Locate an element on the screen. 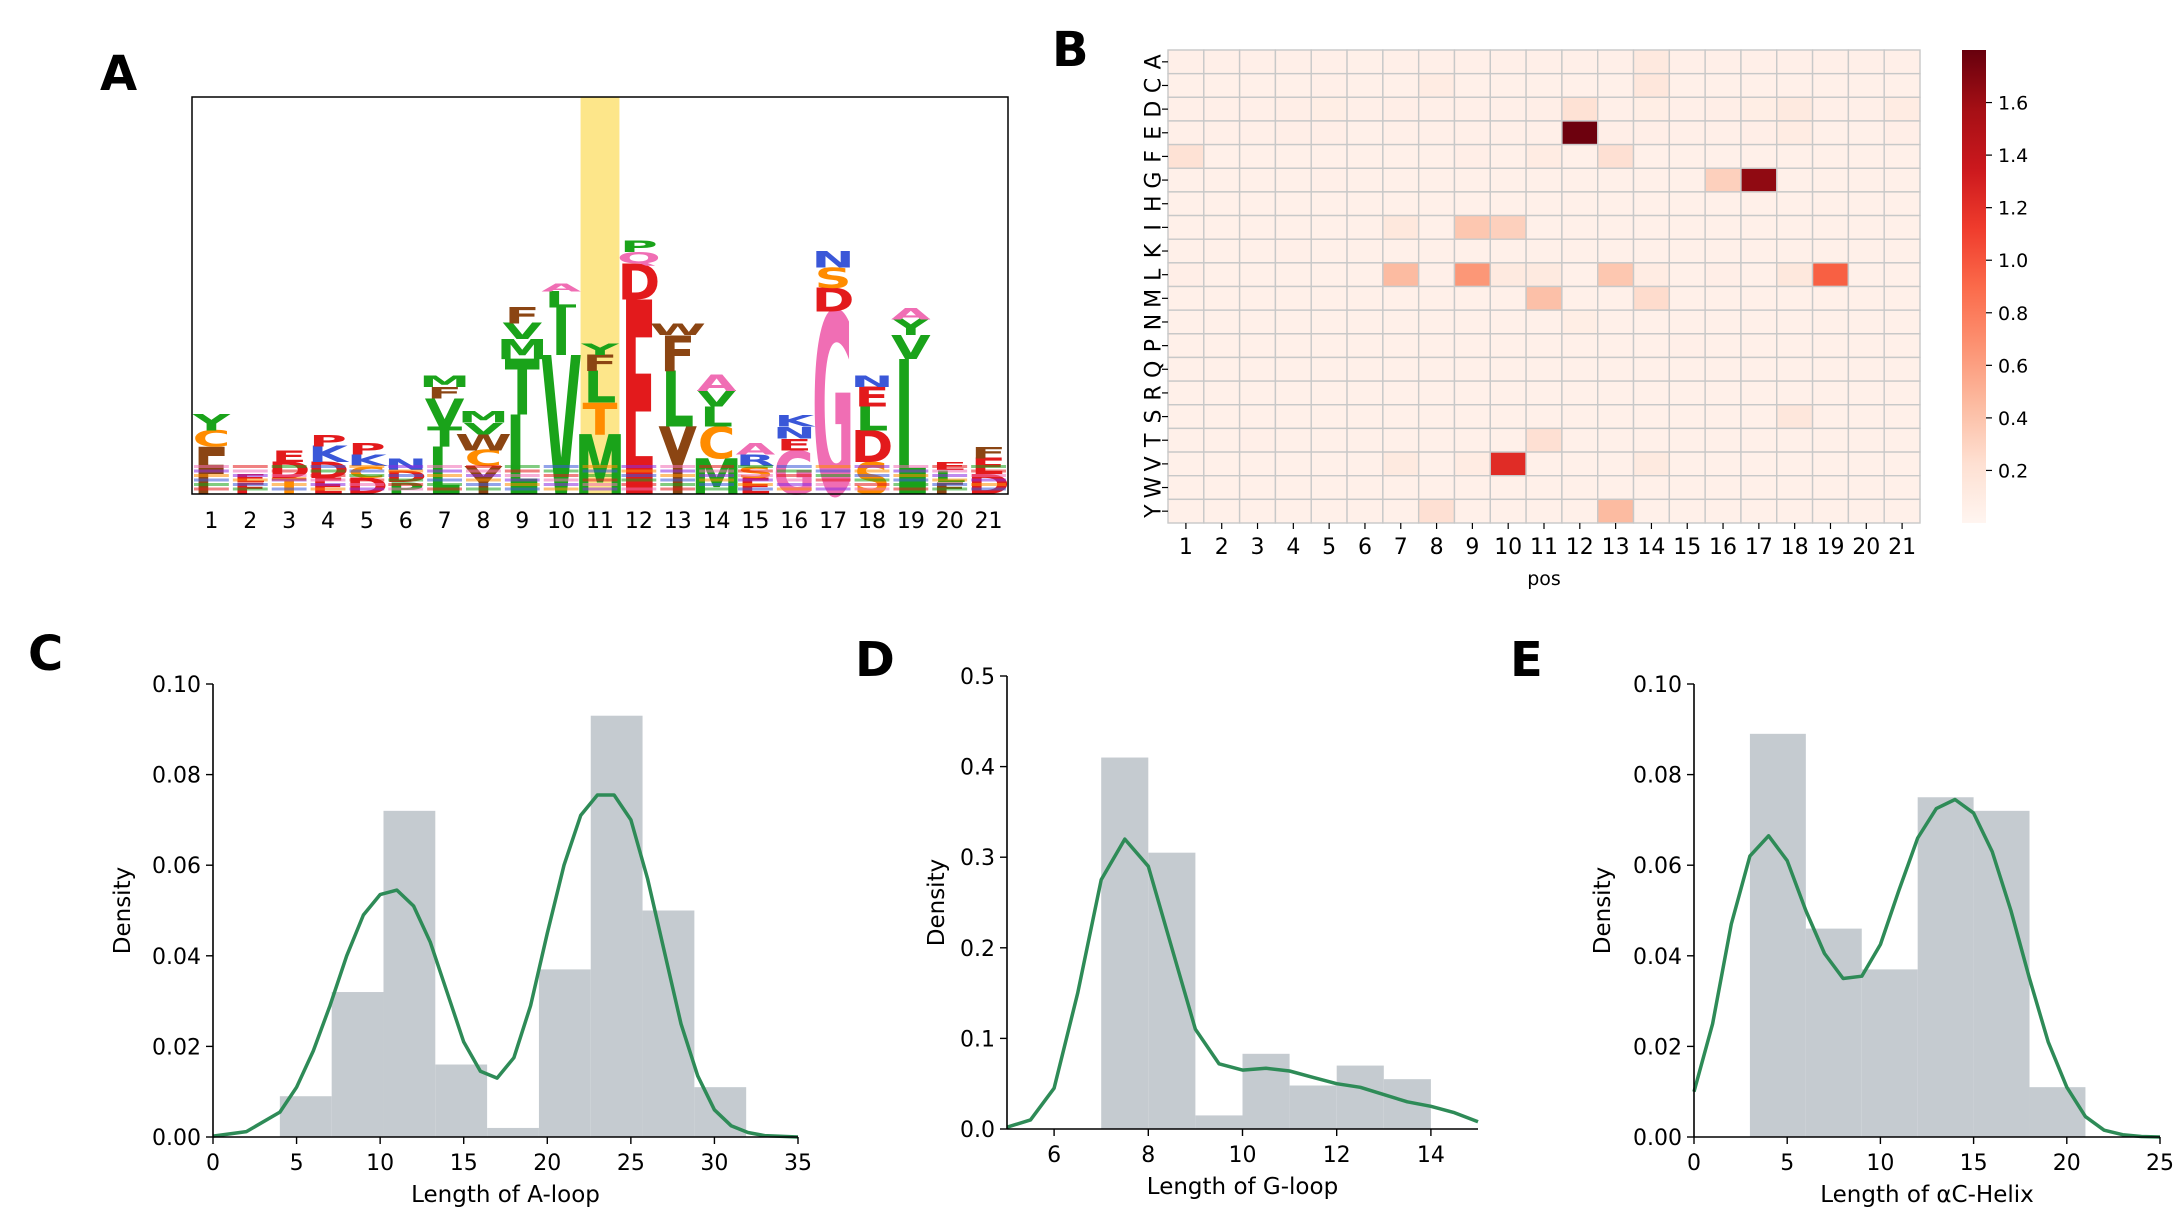 The width and height of the screenshot is (2182, 1221). x-tick-label: 25 is located at coordinates (2160, 1163).